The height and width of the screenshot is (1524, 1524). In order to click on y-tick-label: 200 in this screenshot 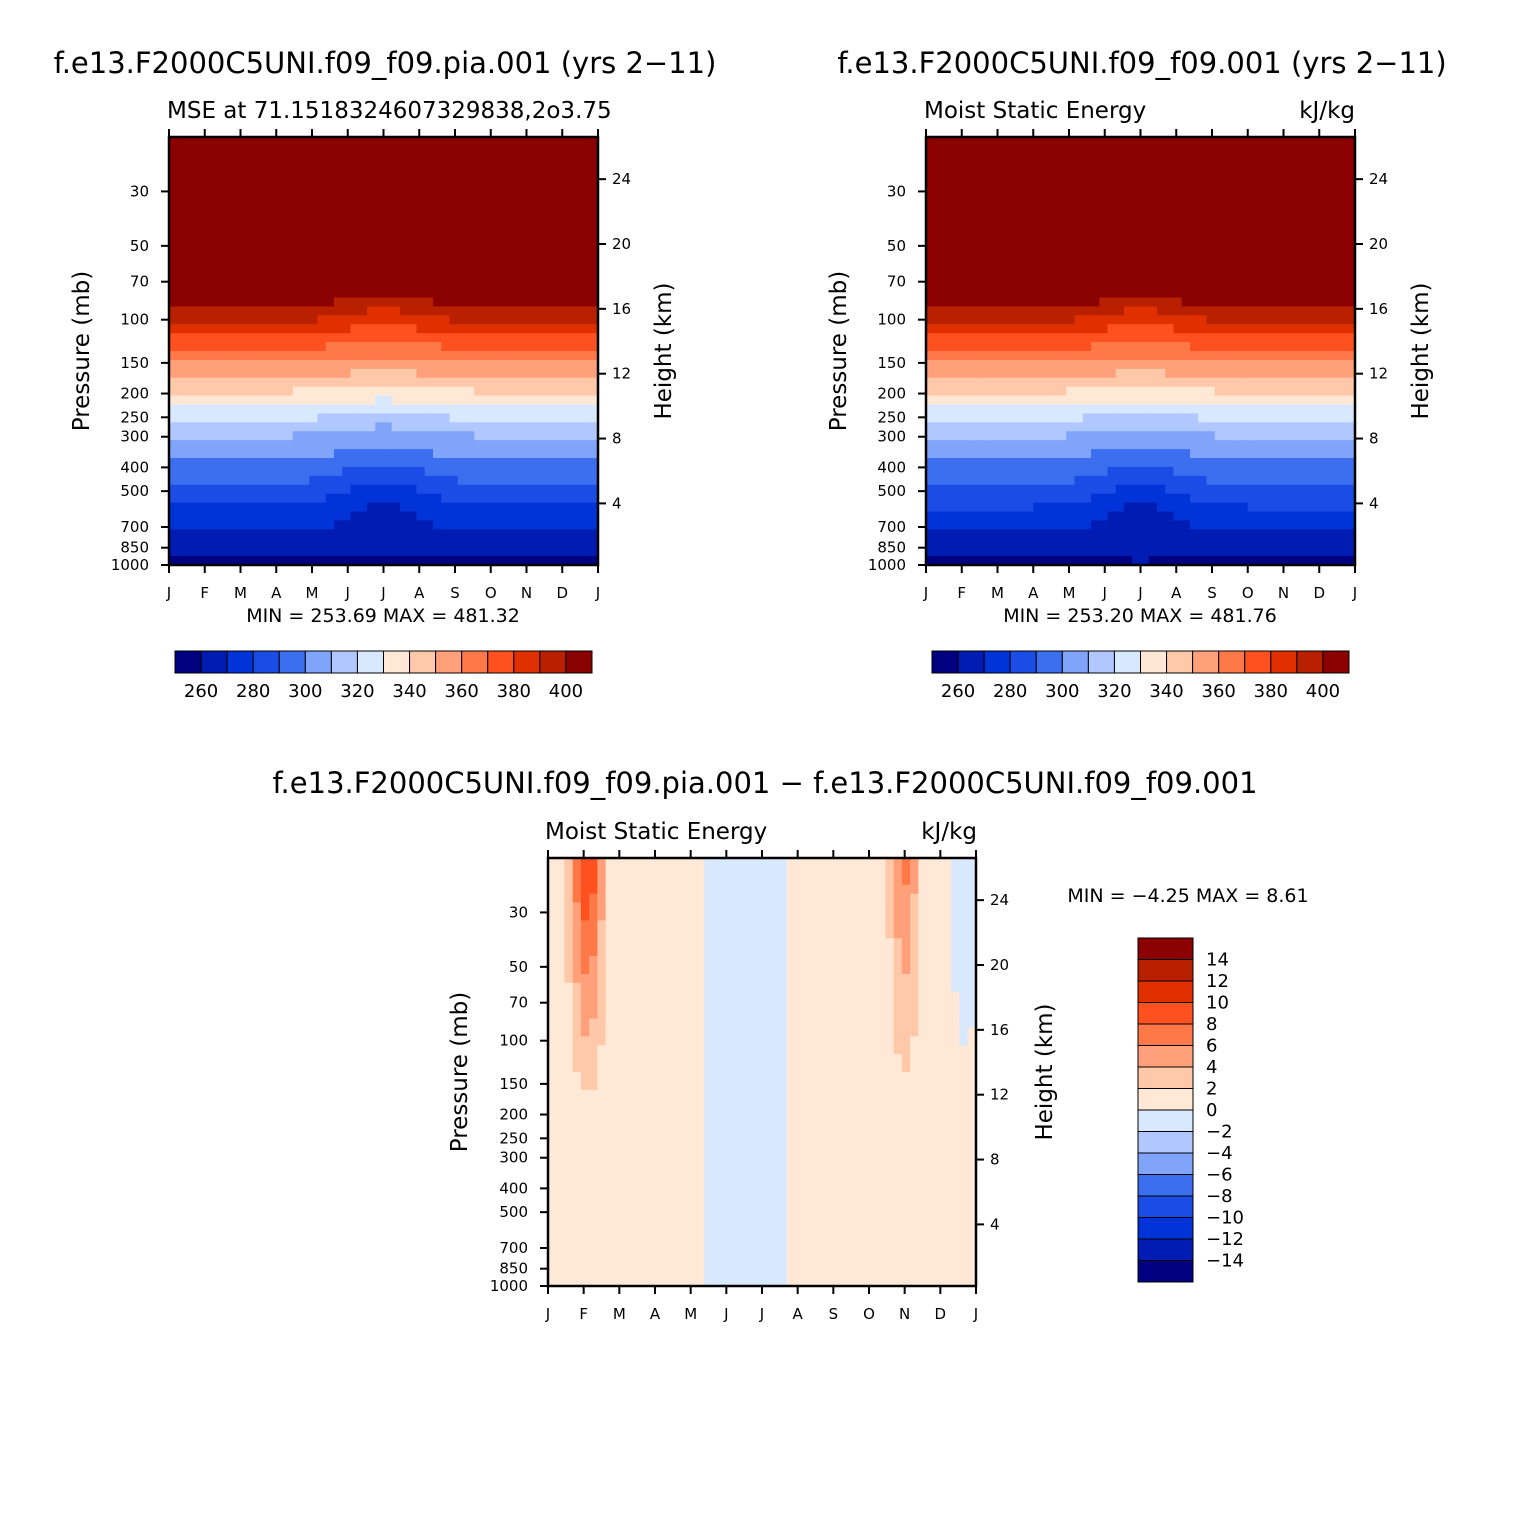, I will do `click(134, 394)`.